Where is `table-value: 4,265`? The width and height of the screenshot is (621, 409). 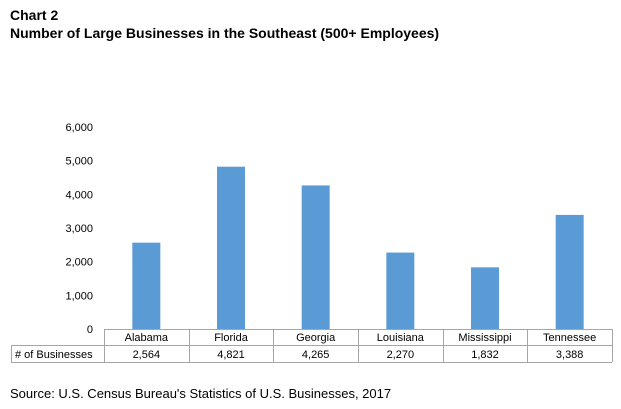
table-value: 4,265 is located at coordinates (316, 355).